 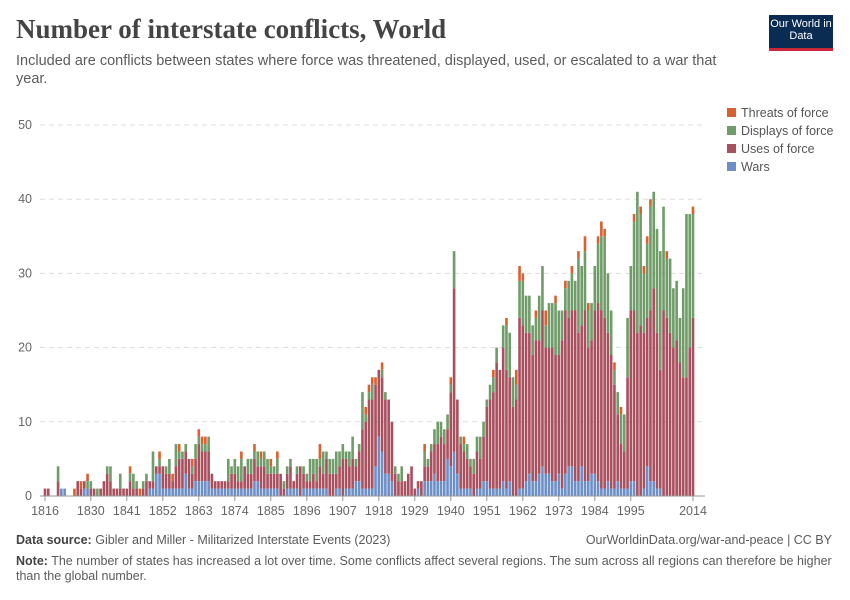 I want to click on y-tick-label: 20, so click(x=25, y=348).